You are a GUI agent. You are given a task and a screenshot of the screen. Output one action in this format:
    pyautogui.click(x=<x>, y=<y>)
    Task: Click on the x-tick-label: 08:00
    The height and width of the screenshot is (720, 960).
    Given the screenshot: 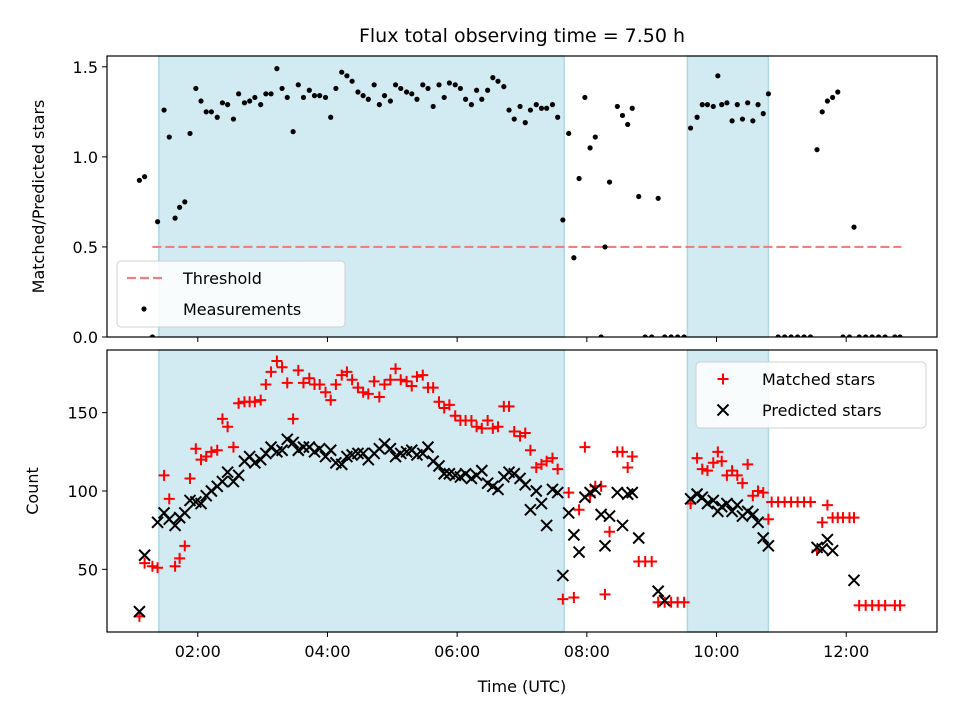 What is the action you would take?
    pyautogui.click(x=587, y=651)
    